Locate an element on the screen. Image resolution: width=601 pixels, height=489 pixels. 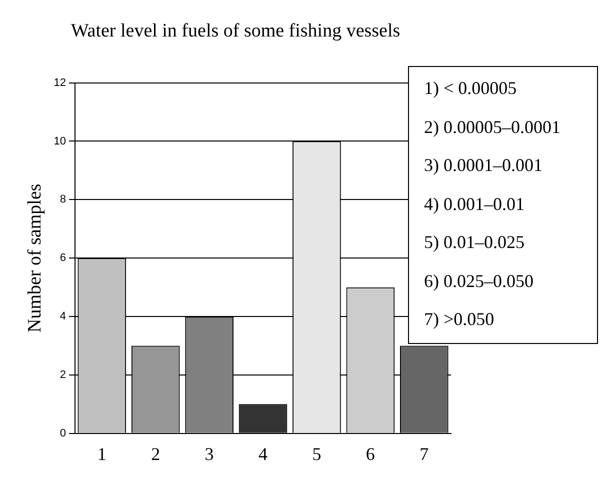
annotation: 3) 0.0001–0.001 is located at coordinates (484, 165).